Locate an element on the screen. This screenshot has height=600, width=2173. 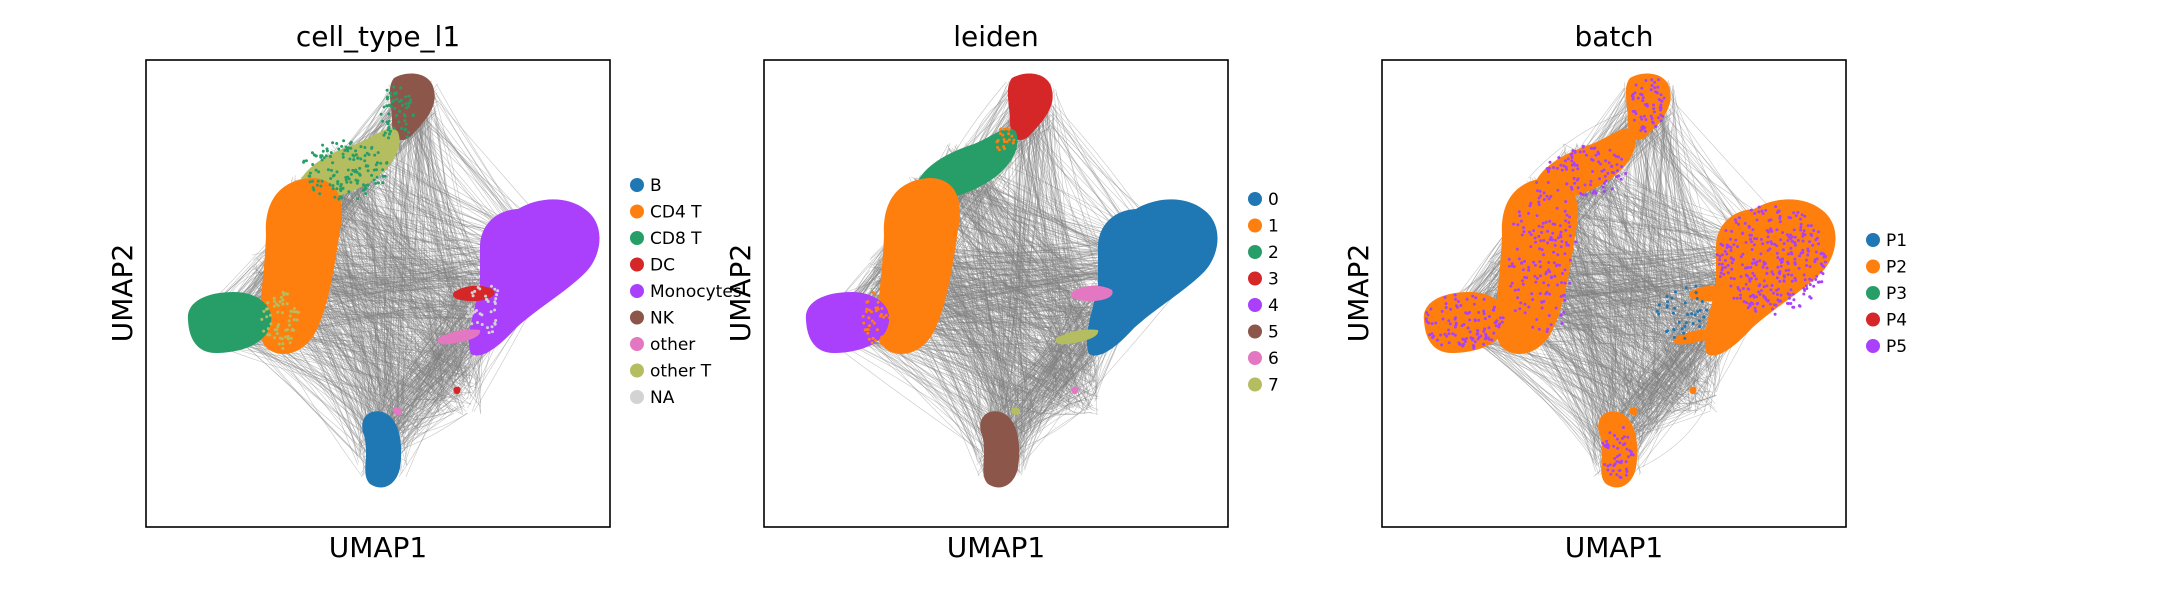
cluster-cd8-t is located at coordinates (229, 323).